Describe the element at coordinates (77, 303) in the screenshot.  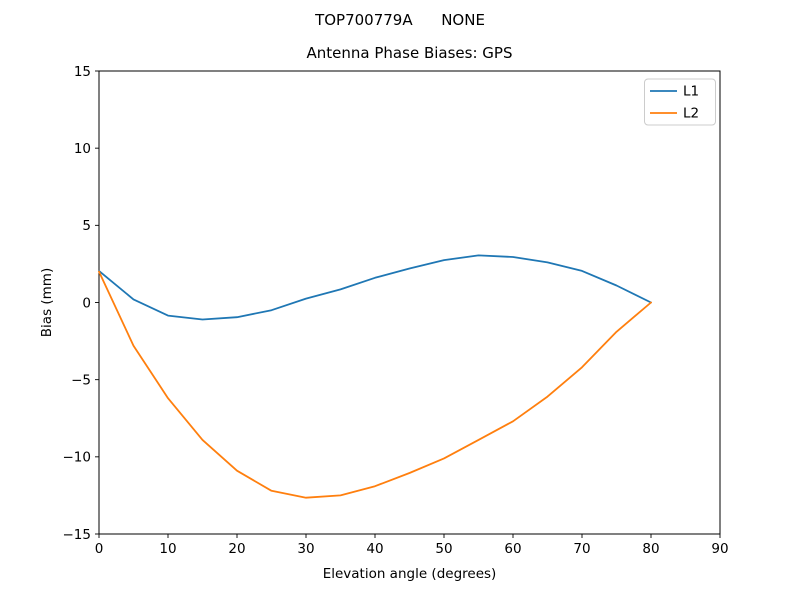
I see `y-axis-tick-labels: −15 −10 −5 0 5 10 15` at that location.